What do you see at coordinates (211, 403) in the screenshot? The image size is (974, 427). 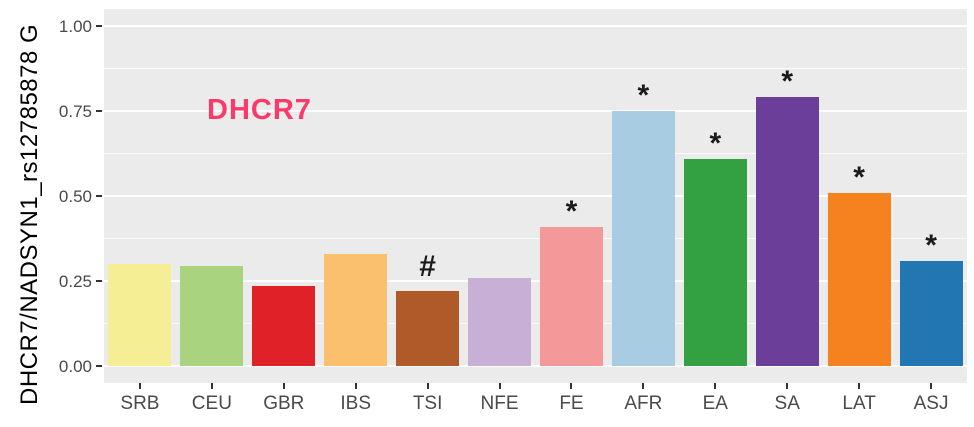 I see `x-tick-label-ceu: CEU` at bounding box center [211, 403].